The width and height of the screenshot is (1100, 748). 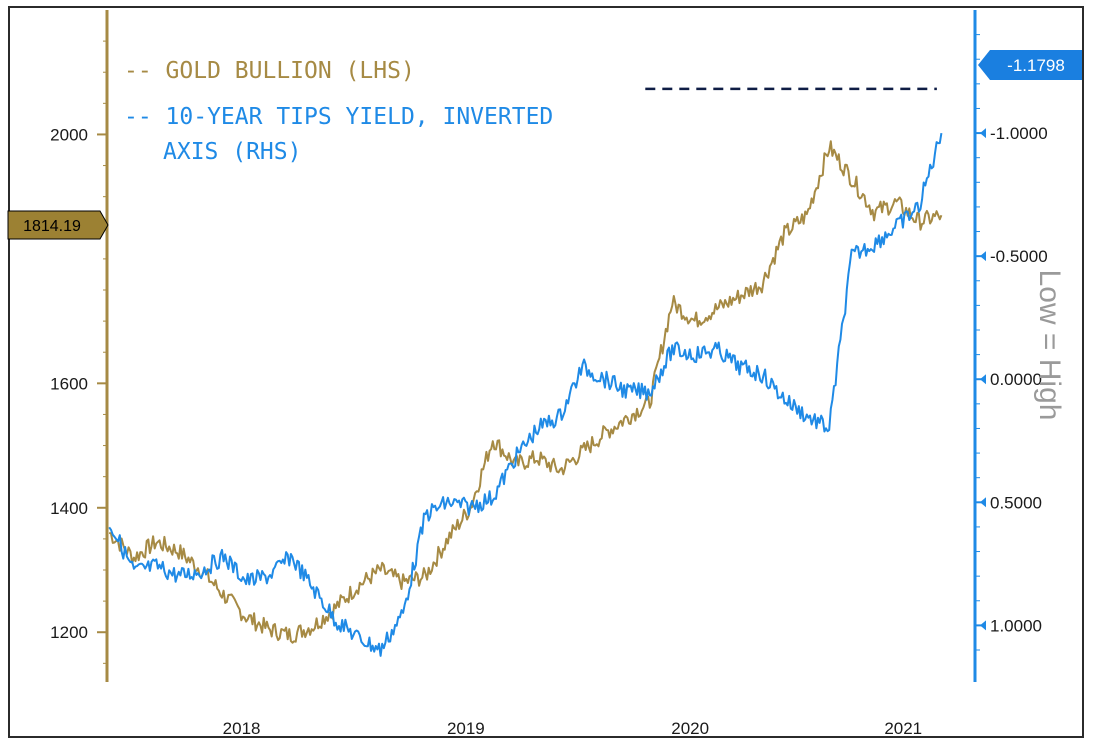 I want to click on left-tick-label: 1200, so click(x=69, y=632).